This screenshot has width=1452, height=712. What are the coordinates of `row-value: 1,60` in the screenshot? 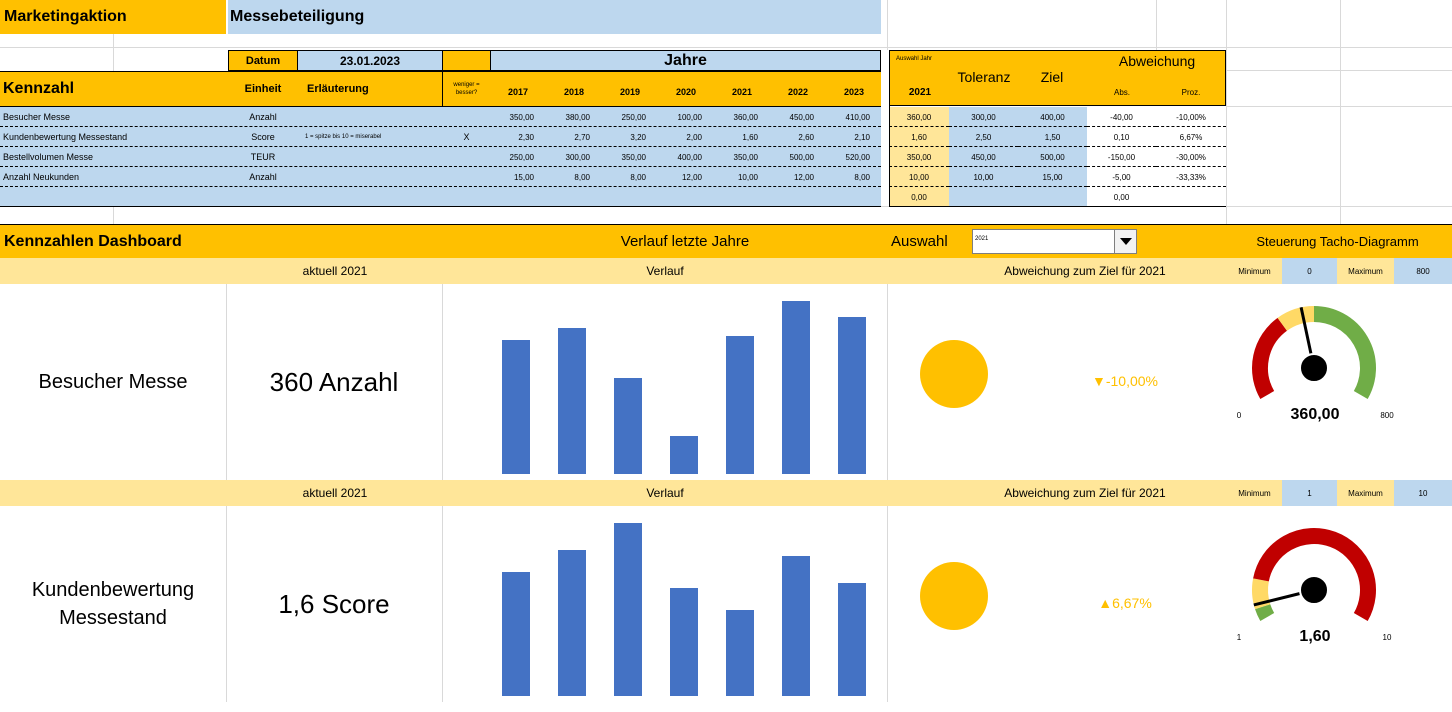 It's located at (750, 137).